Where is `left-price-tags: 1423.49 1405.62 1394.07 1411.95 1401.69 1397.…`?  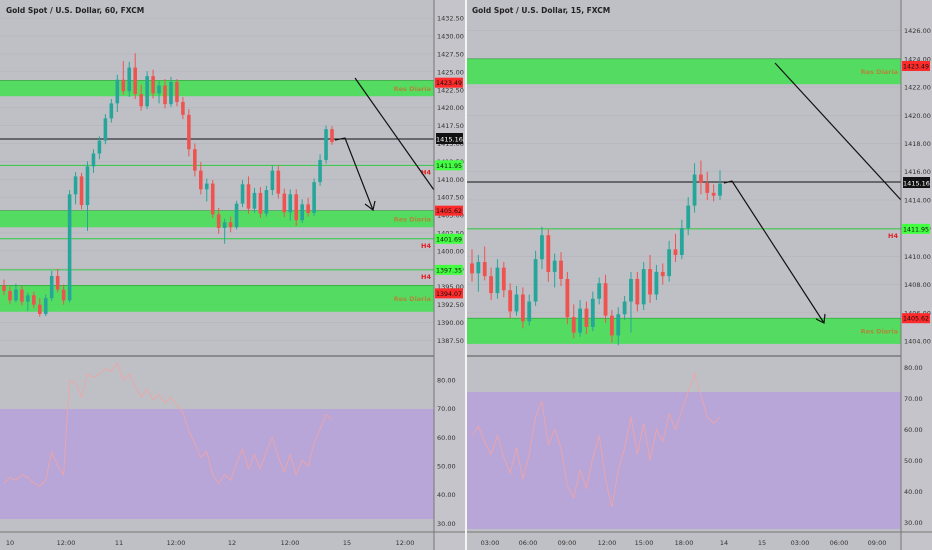 left-price-tags: 1423.49 1405.62 1394.07 1411.95 1401.69 1397.… is located at coordinates (449, 188).